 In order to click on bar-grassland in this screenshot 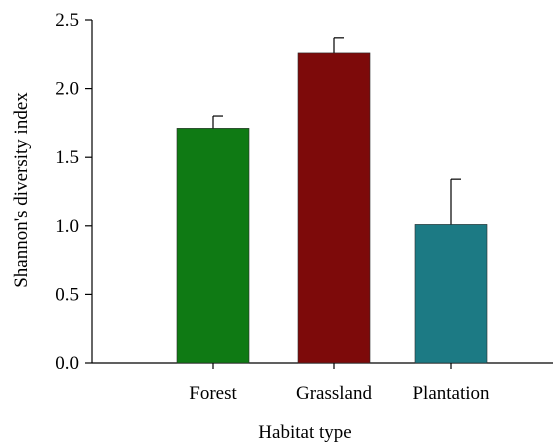, I will do `click(334, 208)`.